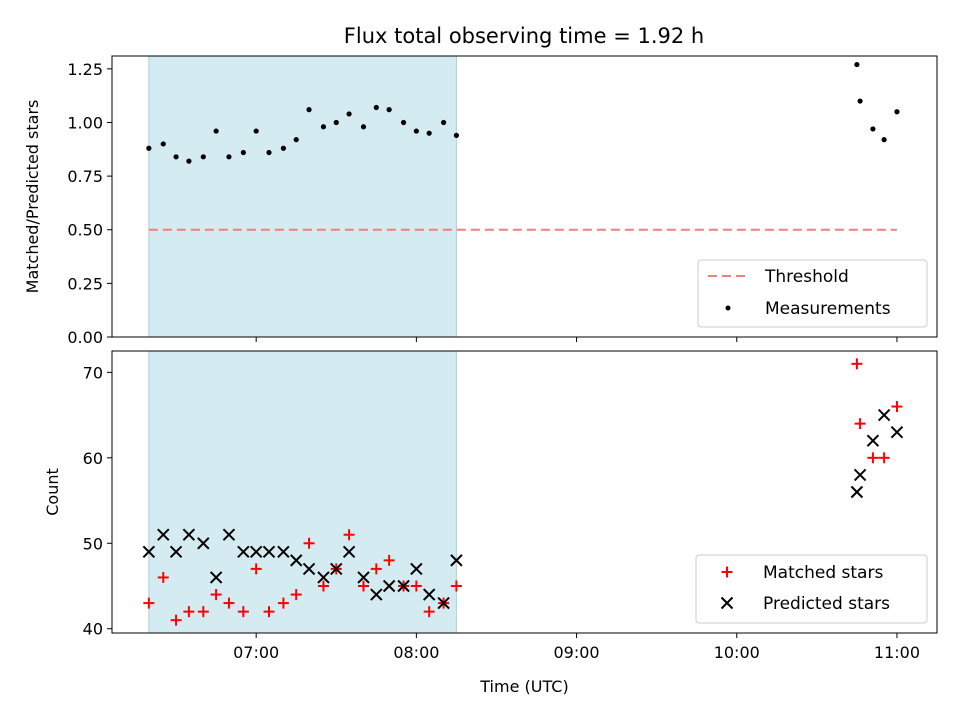  Describe the element at coordinates (85, 337) in the screenshot. I see `top-y-tick-label: 0.00` at that location.